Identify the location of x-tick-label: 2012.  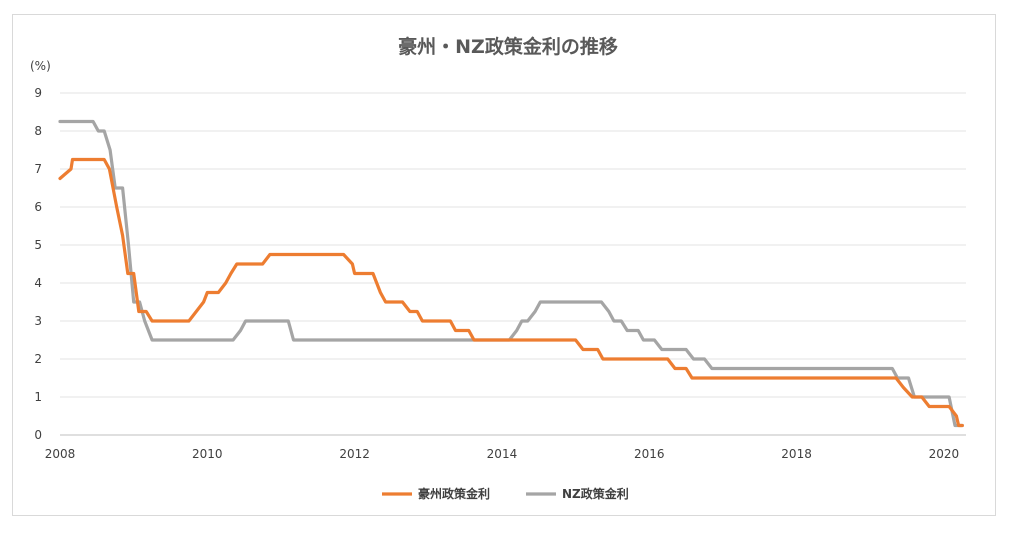
(354, 454).